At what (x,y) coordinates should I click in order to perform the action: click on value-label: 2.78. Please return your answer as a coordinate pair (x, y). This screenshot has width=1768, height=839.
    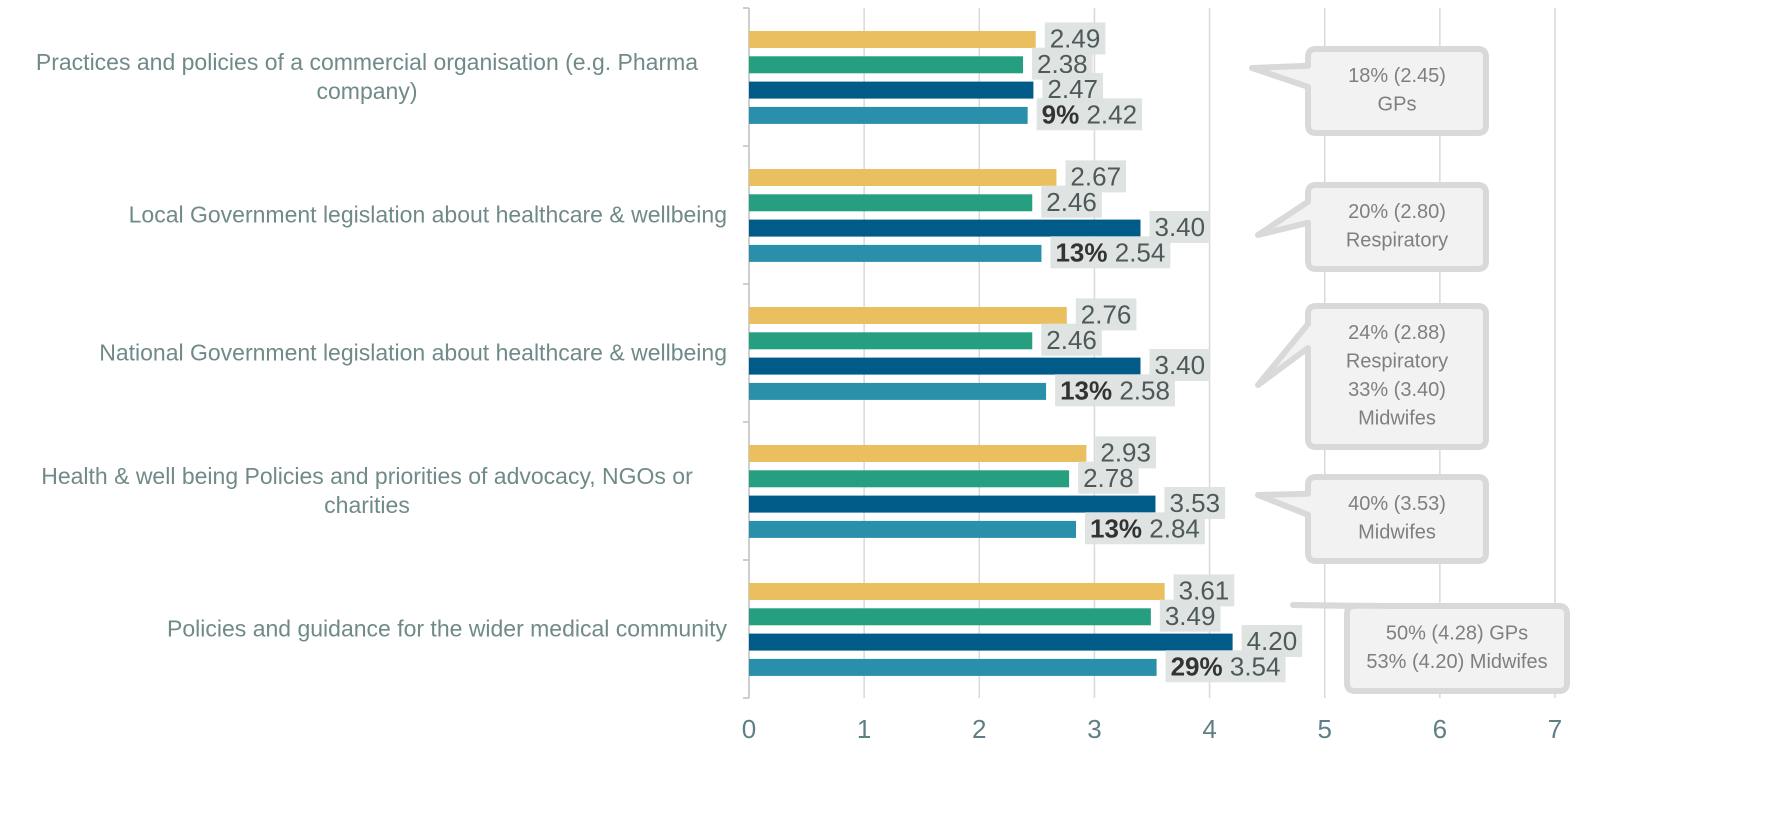
    Looking at the image, I should click on (1108, 478).